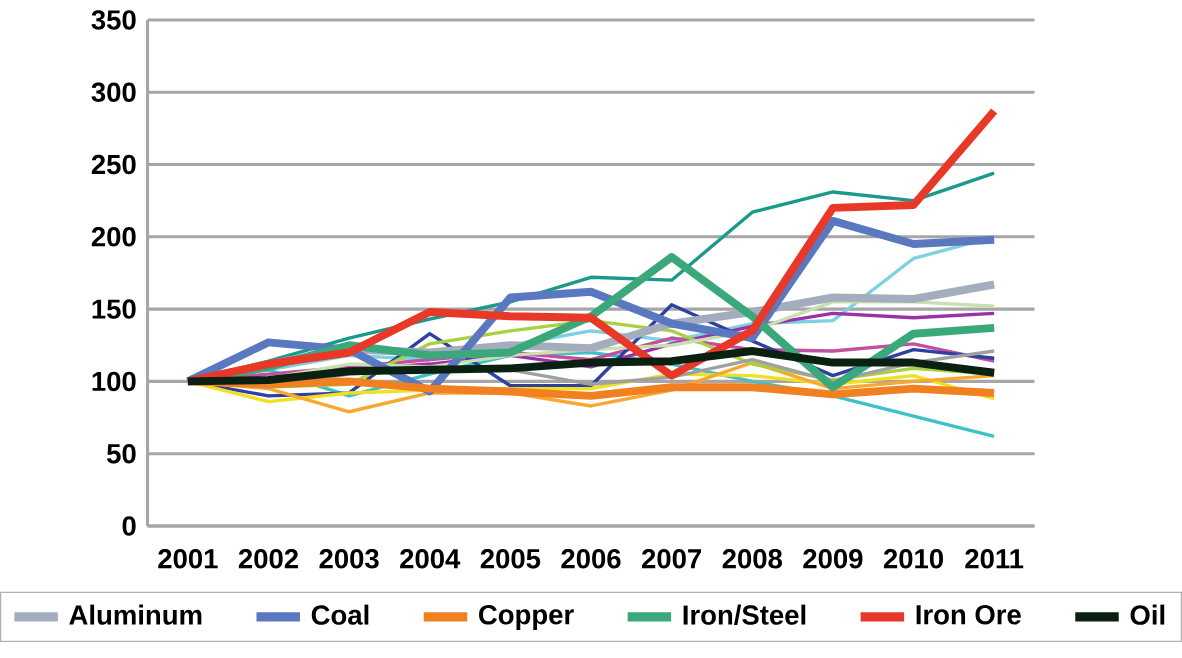 The width and height of the screenshot is (1182, 658). I want to click on x-tick-label: 2006, so click(591, 558).